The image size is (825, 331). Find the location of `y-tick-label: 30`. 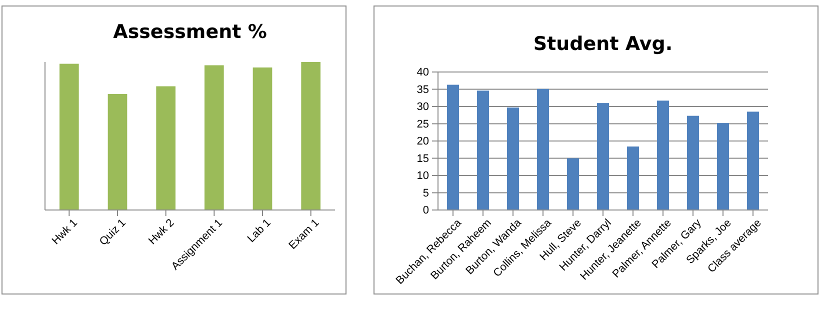

y-tick-label: 30 is located at coordinates (422, 107).